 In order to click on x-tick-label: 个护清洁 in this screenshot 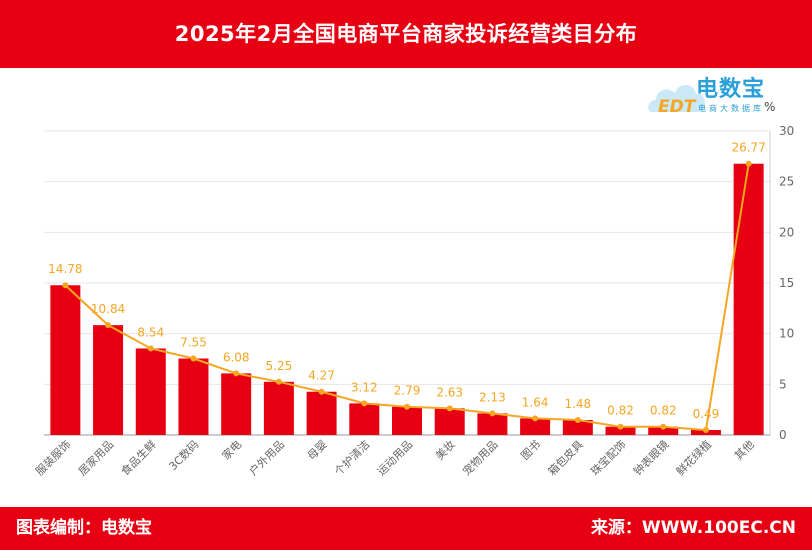, I will do `click(351, 457)`.